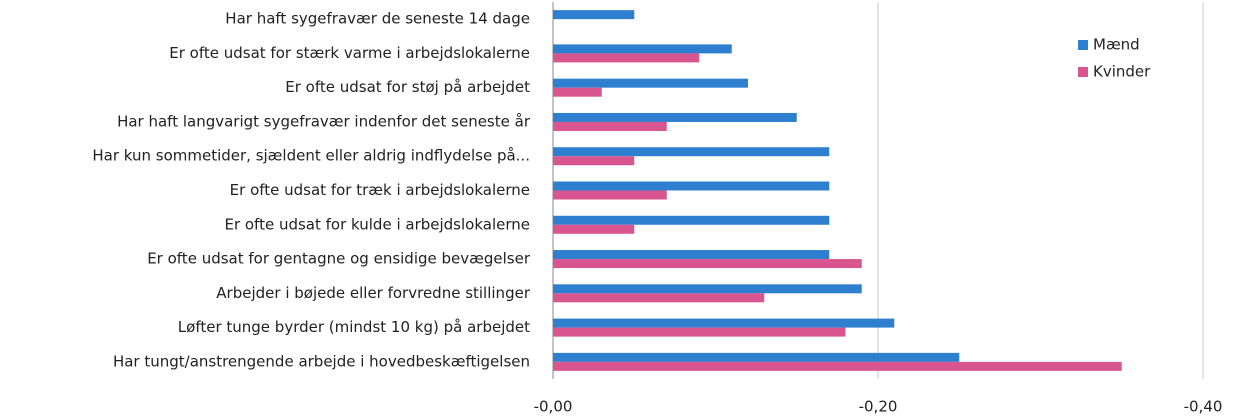  Describe the element at coordinates (1203, 407) in the screenshot. I see `x-tick-label: -0,40` at that location.